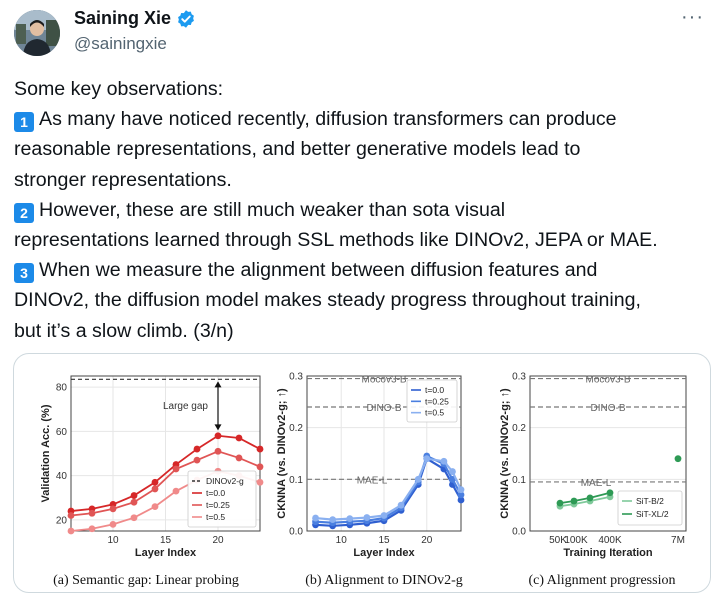 The image size is (720, 595). Describe the element at coordinates (123, 18) in the screenshot. I see `display-name: Saining Xie` at that location.